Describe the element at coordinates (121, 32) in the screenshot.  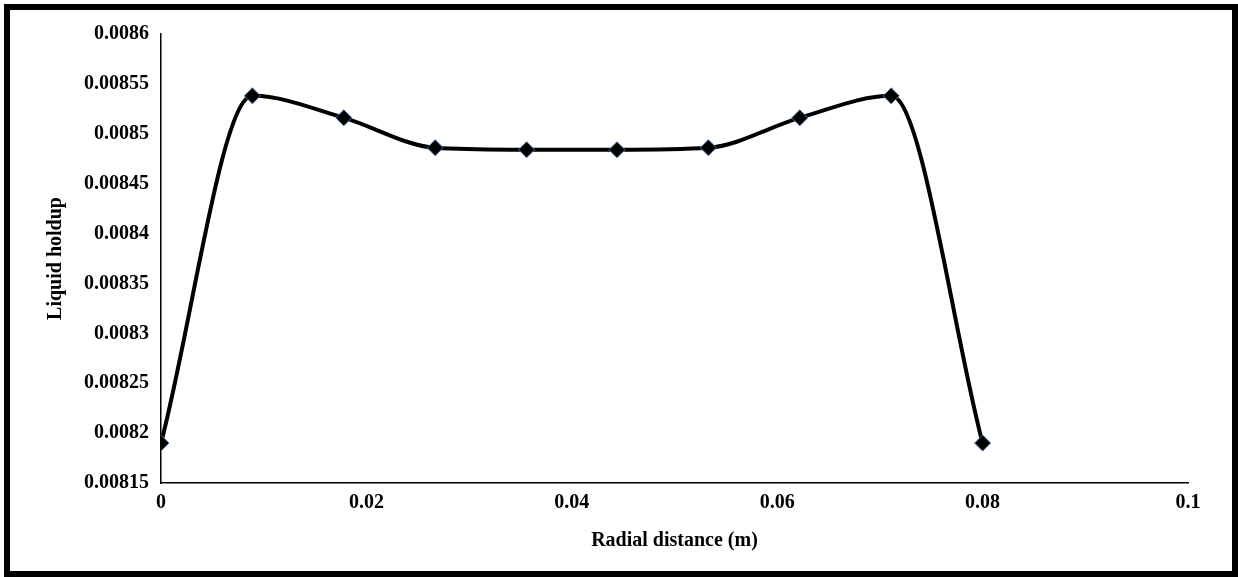
I see `y-tick-label: 0.0086` at that location.